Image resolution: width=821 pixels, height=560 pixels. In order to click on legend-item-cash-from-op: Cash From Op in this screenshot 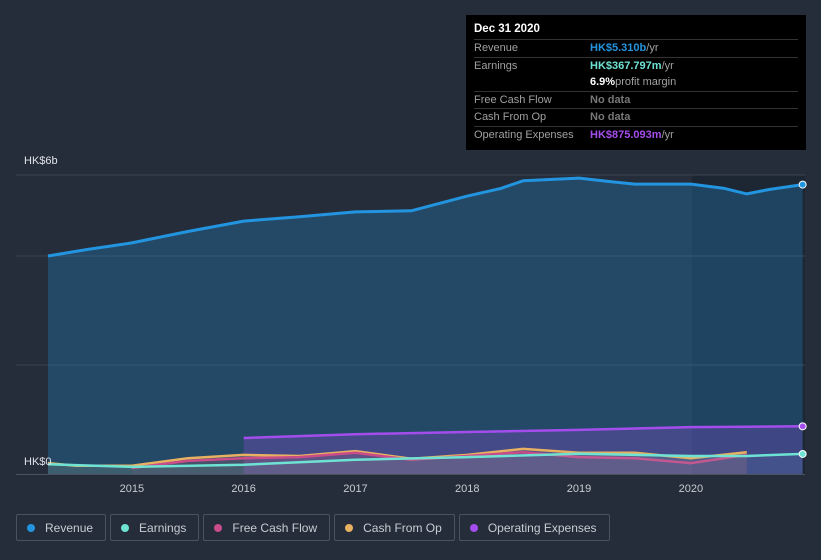, I will do `click(394, 527)`.